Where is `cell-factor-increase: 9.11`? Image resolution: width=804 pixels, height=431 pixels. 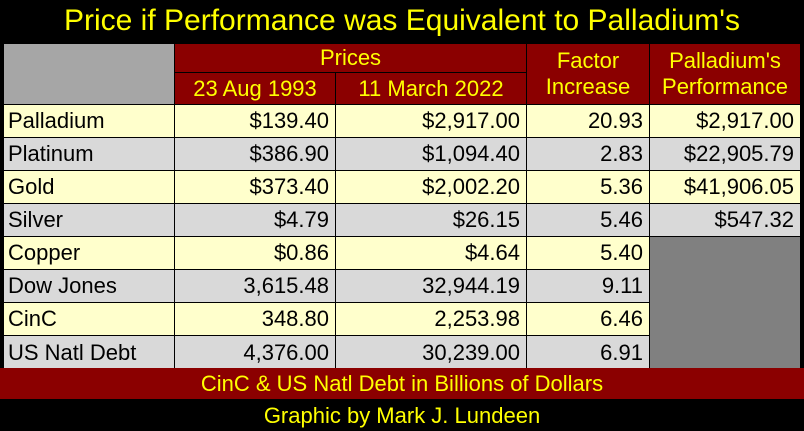
cell-factor-increase: 9.11 is located at coordinates (588, 286).